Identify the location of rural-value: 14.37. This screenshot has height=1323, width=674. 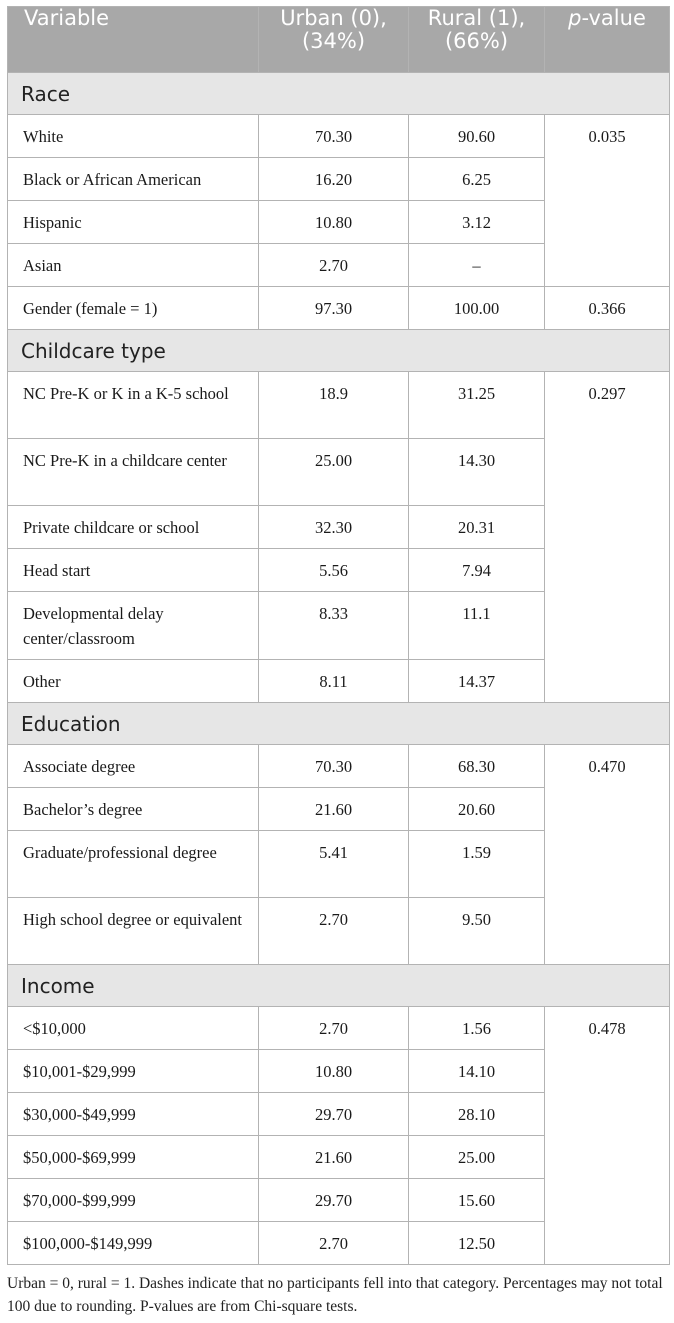
(476, 681).